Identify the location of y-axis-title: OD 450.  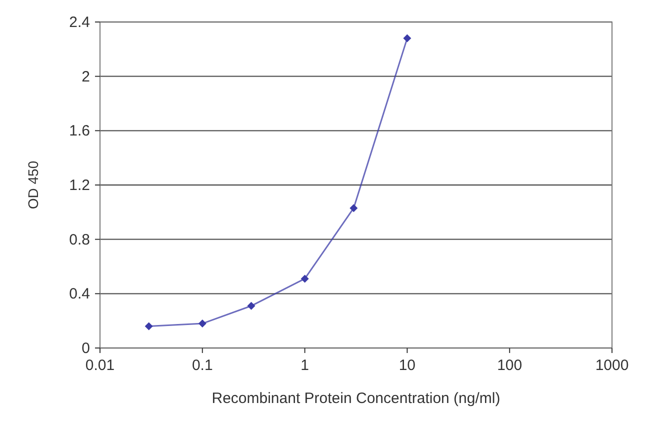
(33, 185).